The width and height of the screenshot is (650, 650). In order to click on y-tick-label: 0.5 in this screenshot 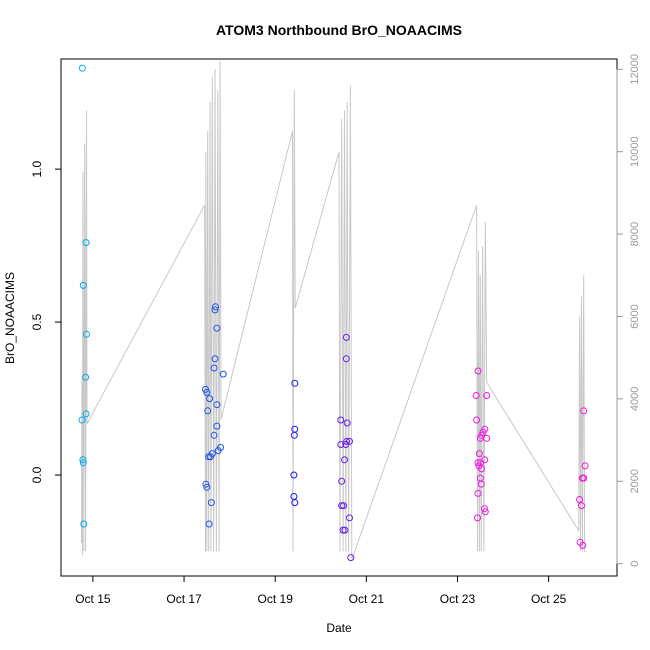, I will do `click(37, 321)`.